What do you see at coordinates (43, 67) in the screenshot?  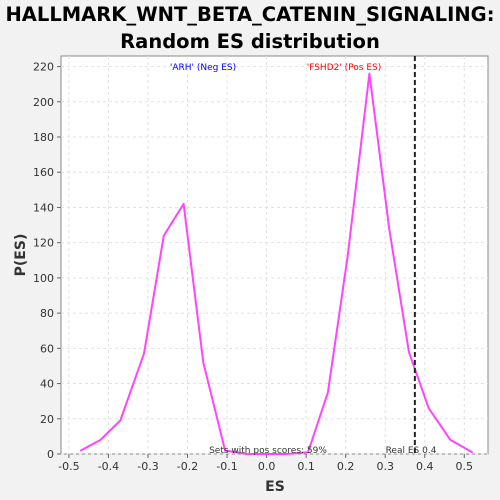 I see `y-tick-label-11: 220` at bounding box center [43, 67].